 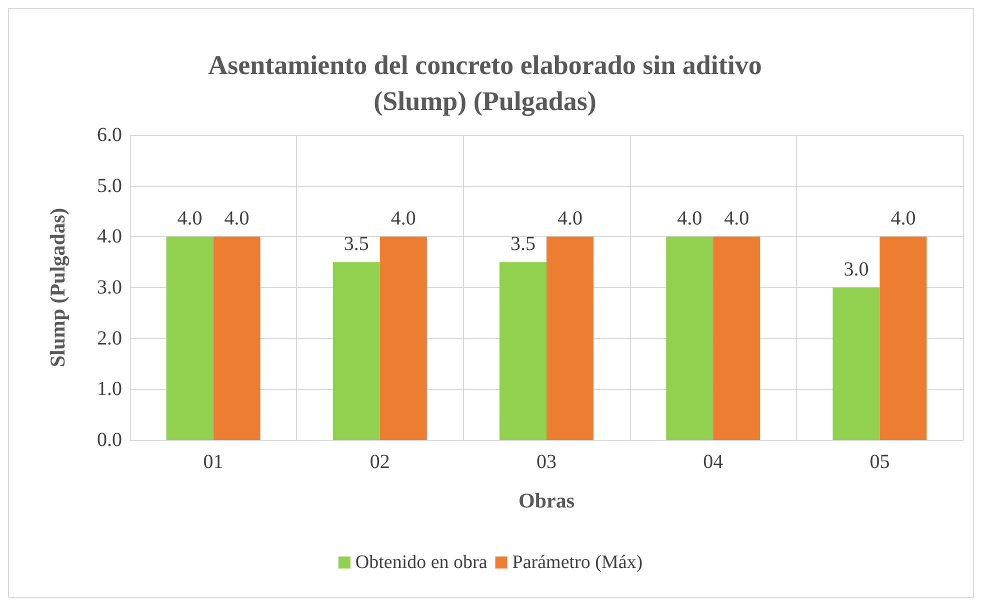 I want to click on x-tick-label: 02, so click(x=380, y=462).